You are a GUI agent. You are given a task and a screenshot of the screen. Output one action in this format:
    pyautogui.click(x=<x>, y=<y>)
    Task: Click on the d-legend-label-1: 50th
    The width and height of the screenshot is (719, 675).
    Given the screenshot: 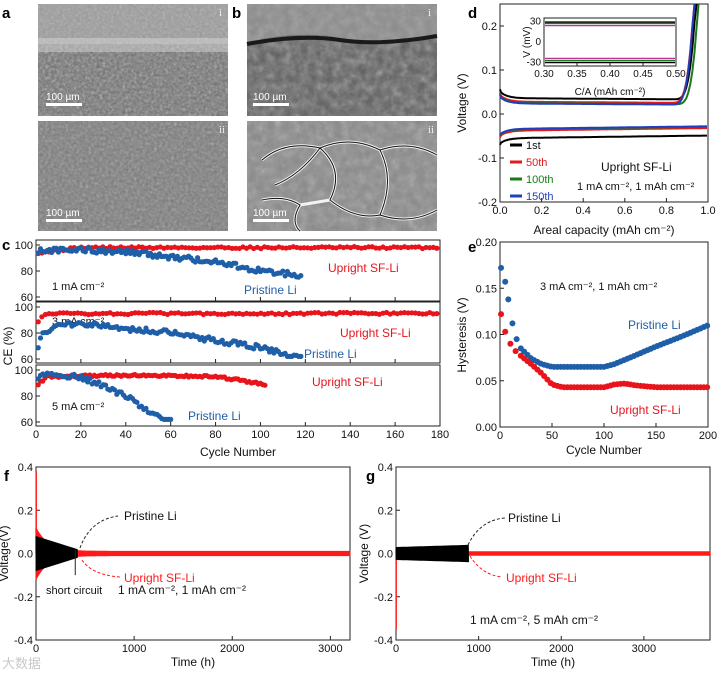 What is the action you would take?
    pyautogui.click(x=536, y=163)
    